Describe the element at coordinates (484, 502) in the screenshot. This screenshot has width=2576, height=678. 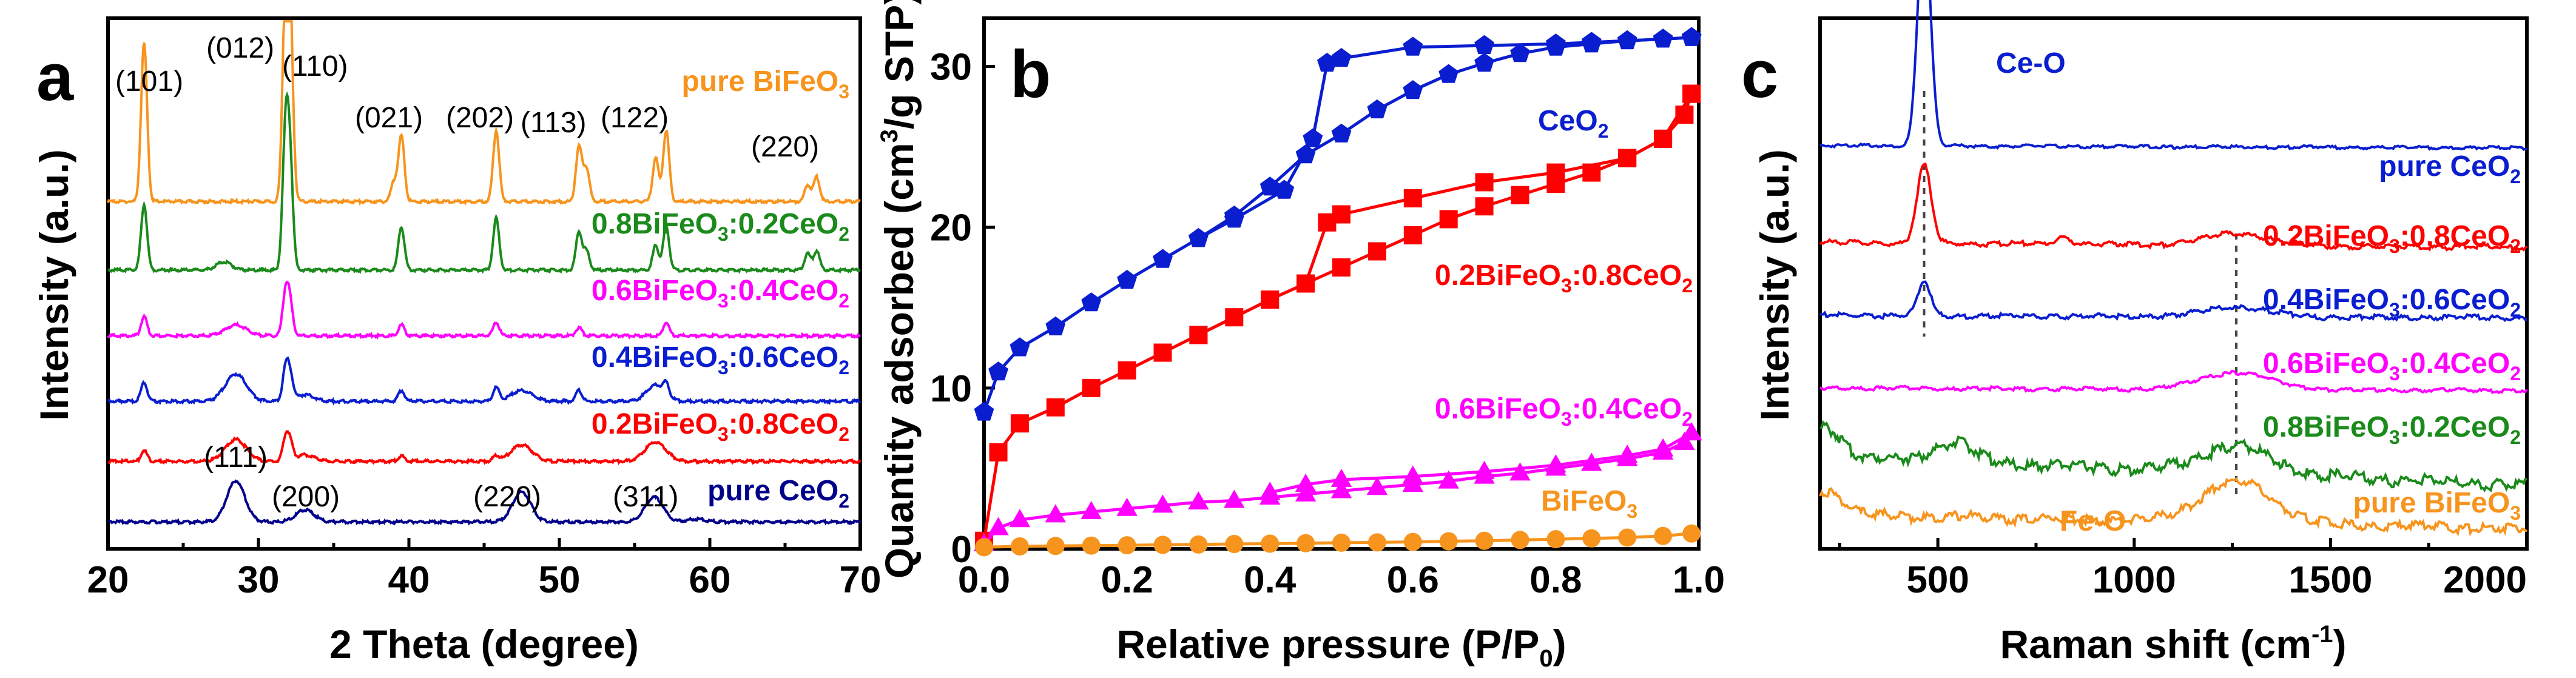
I see `xrd-line-pure-ceo2` at that location.